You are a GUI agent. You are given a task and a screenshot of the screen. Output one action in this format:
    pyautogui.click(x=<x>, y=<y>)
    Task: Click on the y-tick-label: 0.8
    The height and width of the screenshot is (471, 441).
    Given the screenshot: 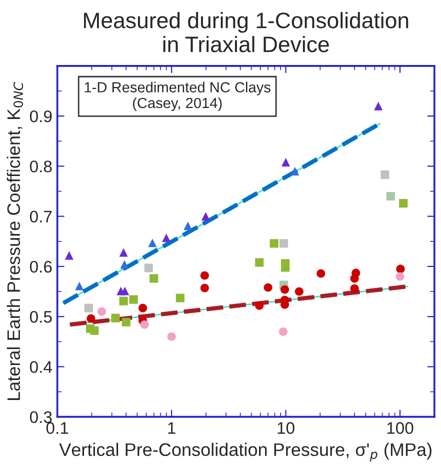 What is the action you would take?
    pyautogui.click(x=41, y=166)
    